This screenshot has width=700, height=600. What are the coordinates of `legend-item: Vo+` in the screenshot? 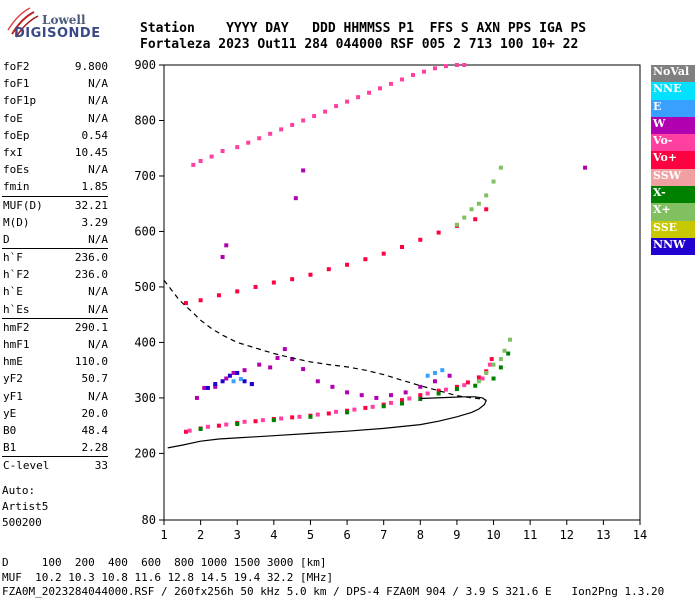 It's located at (673, 160).